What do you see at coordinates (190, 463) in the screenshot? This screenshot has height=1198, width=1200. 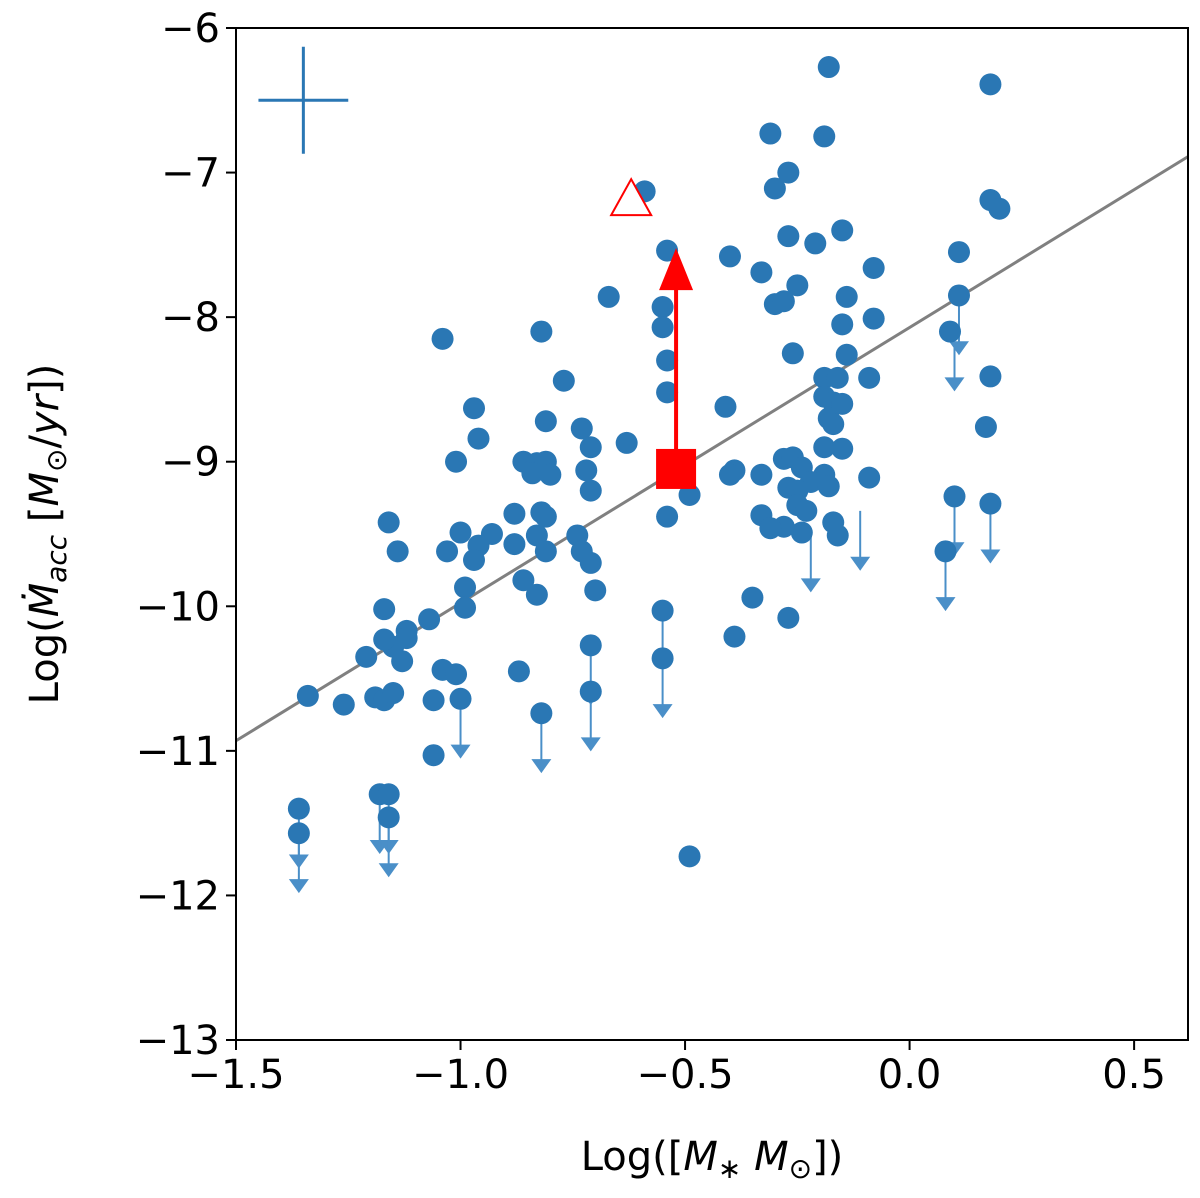 I see `y-tick-label: −9` at bounding box center [190, 463].